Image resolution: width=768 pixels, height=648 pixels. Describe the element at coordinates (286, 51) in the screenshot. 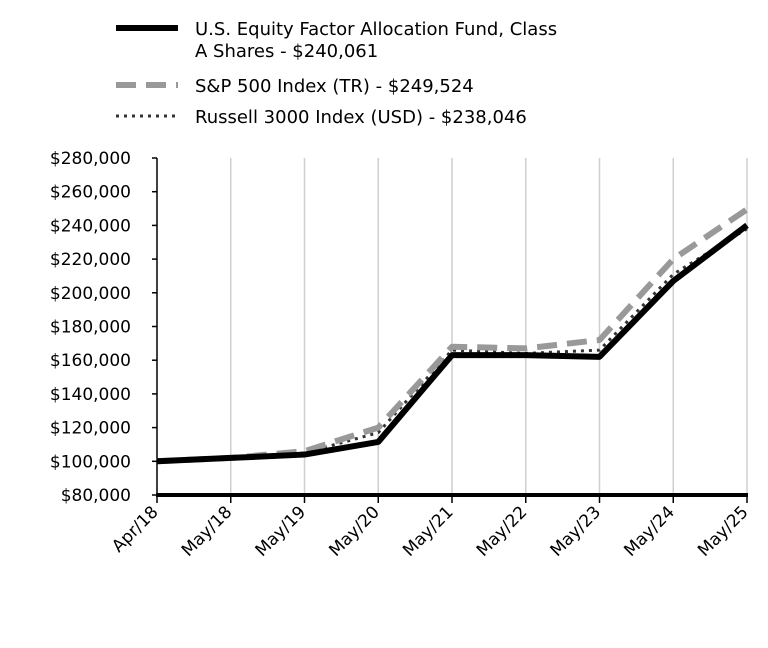

I see `legend-label-1: A Shares - $240,061` at that location.